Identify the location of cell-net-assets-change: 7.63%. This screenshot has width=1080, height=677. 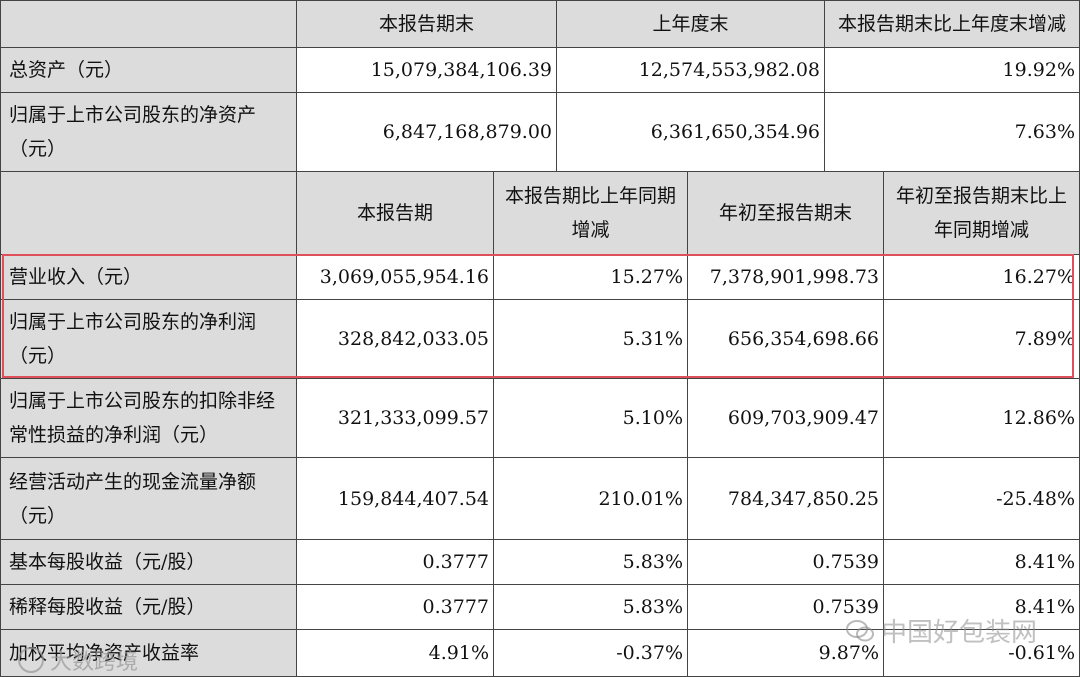
(952, 132).